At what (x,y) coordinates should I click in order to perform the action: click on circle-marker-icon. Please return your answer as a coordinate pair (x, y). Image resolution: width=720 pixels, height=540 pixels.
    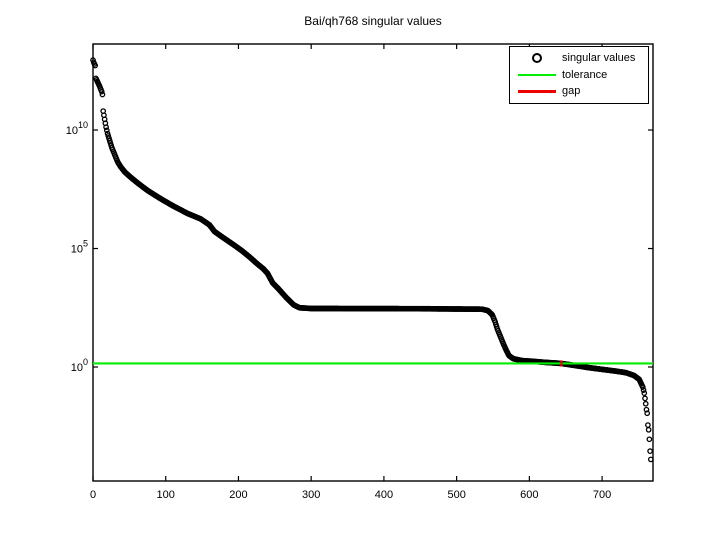
    Looking at the image, I should click on (537, 58).